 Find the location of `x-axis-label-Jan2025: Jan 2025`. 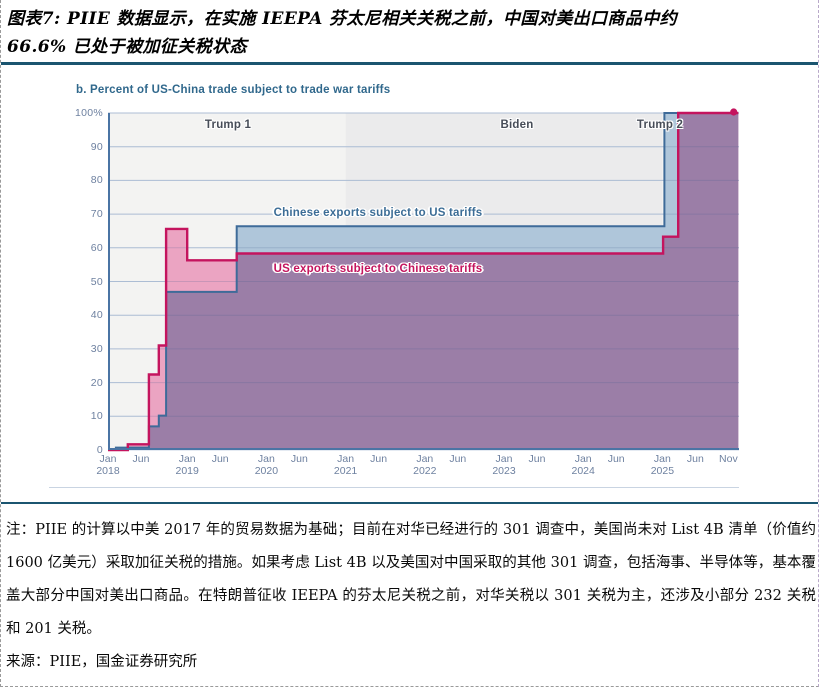

x-axis-label-Jan2025: Jan 2025 is located at coordinates (662, 465).